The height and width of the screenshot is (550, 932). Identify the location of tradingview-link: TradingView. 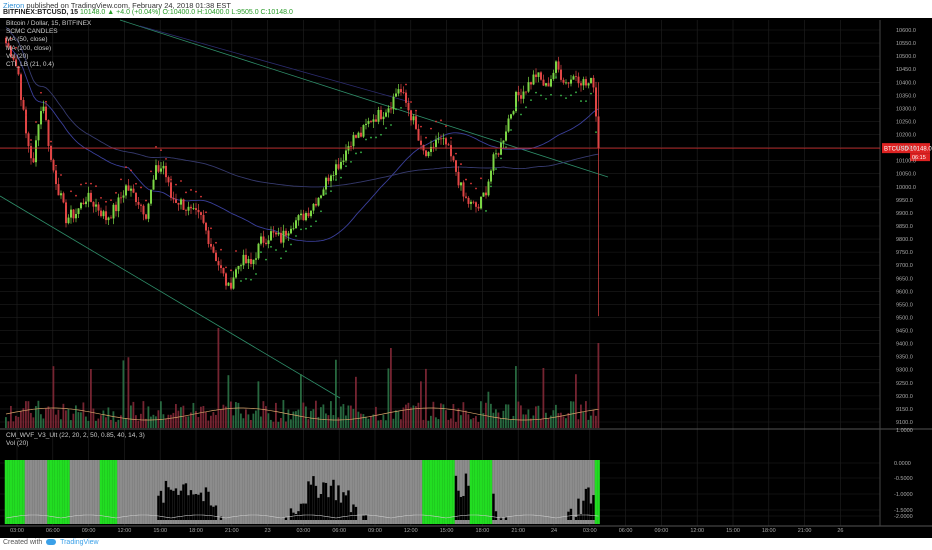
(79, 542).